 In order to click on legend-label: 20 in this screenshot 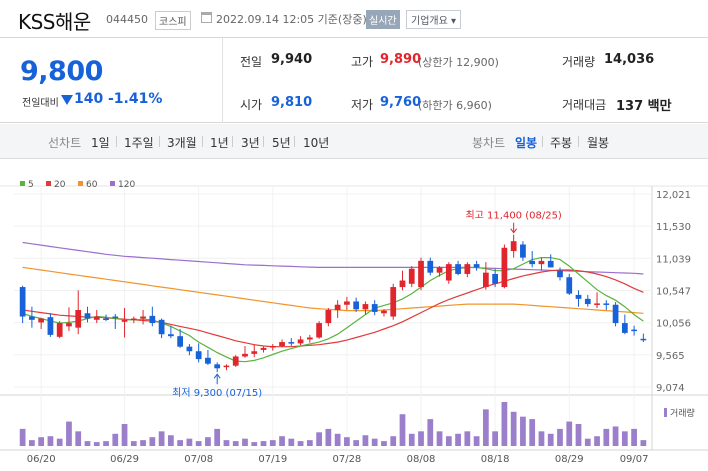, I will do `click(60, 185)`.